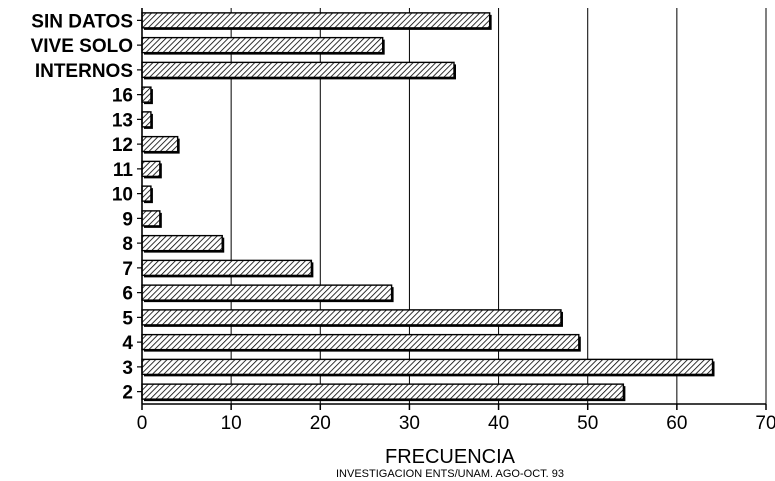 The image size is (775, 481). What do you see at coordinates (450, 457) in the screenshot?
I see `x-axis-title: FRECUENCIA` at bounding box center [450, 457].